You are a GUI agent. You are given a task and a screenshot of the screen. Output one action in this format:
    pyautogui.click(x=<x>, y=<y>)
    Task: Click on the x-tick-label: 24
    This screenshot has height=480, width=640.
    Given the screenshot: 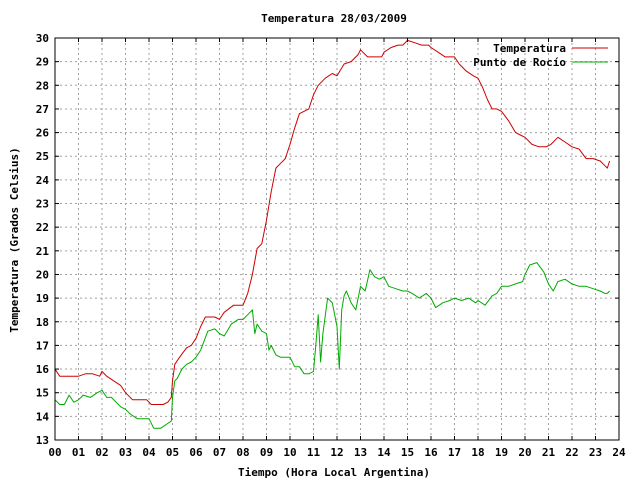 What is the action you would take?
    pyautogui.click(x=619, y=452)
    